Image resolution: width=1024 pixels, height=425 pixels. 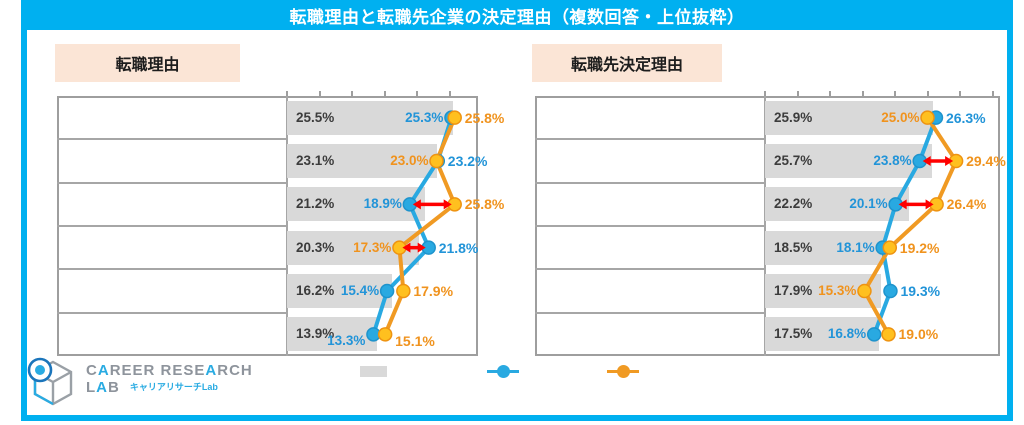 What do you see at coordinates (986, 161) in the screenshot?
I see `orange-value-label: 29.4%` at bounding box center [986, 161].